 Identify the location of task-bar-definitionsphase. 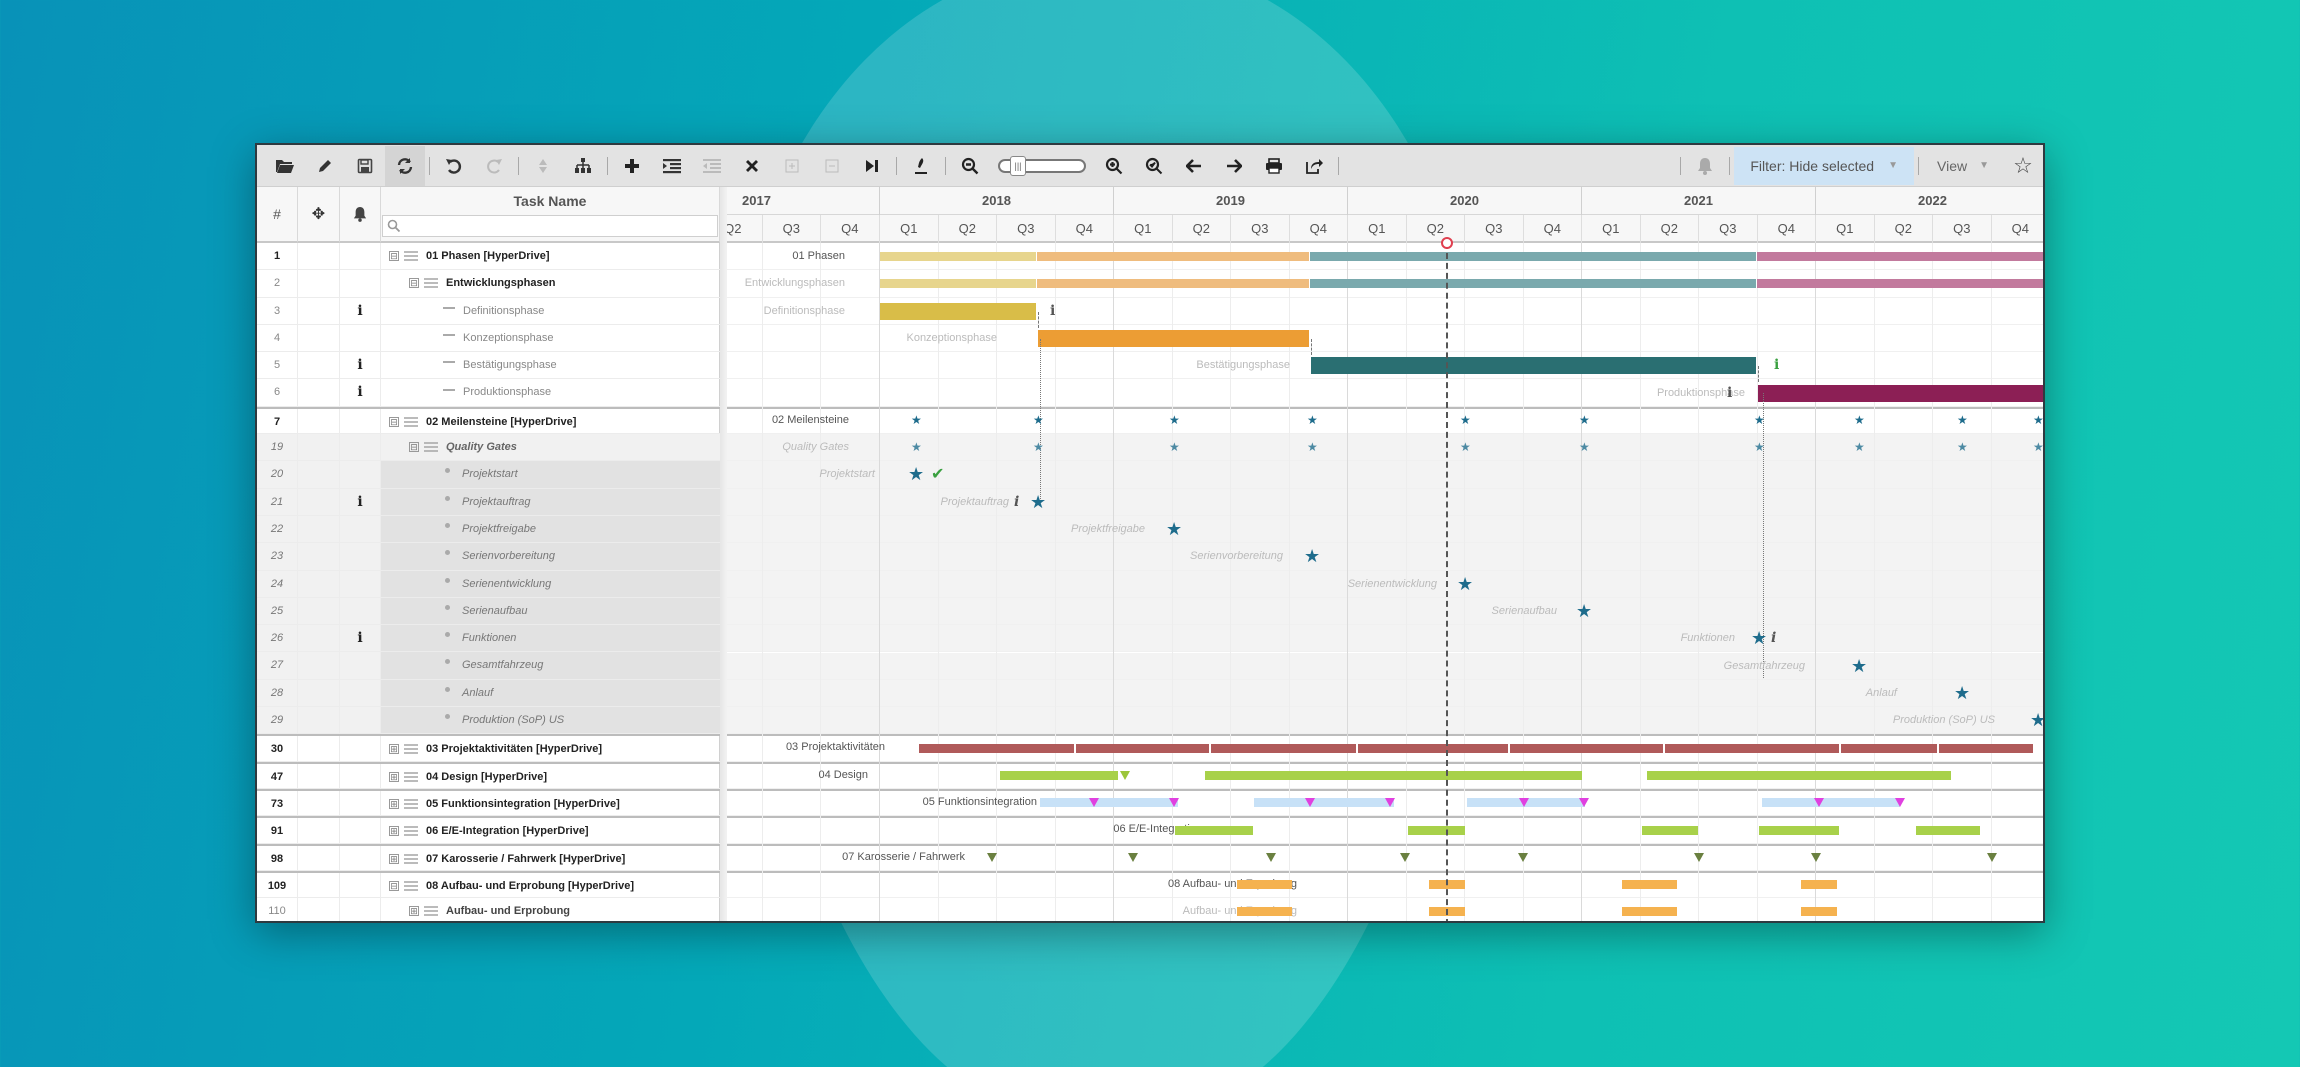
(958, 311).